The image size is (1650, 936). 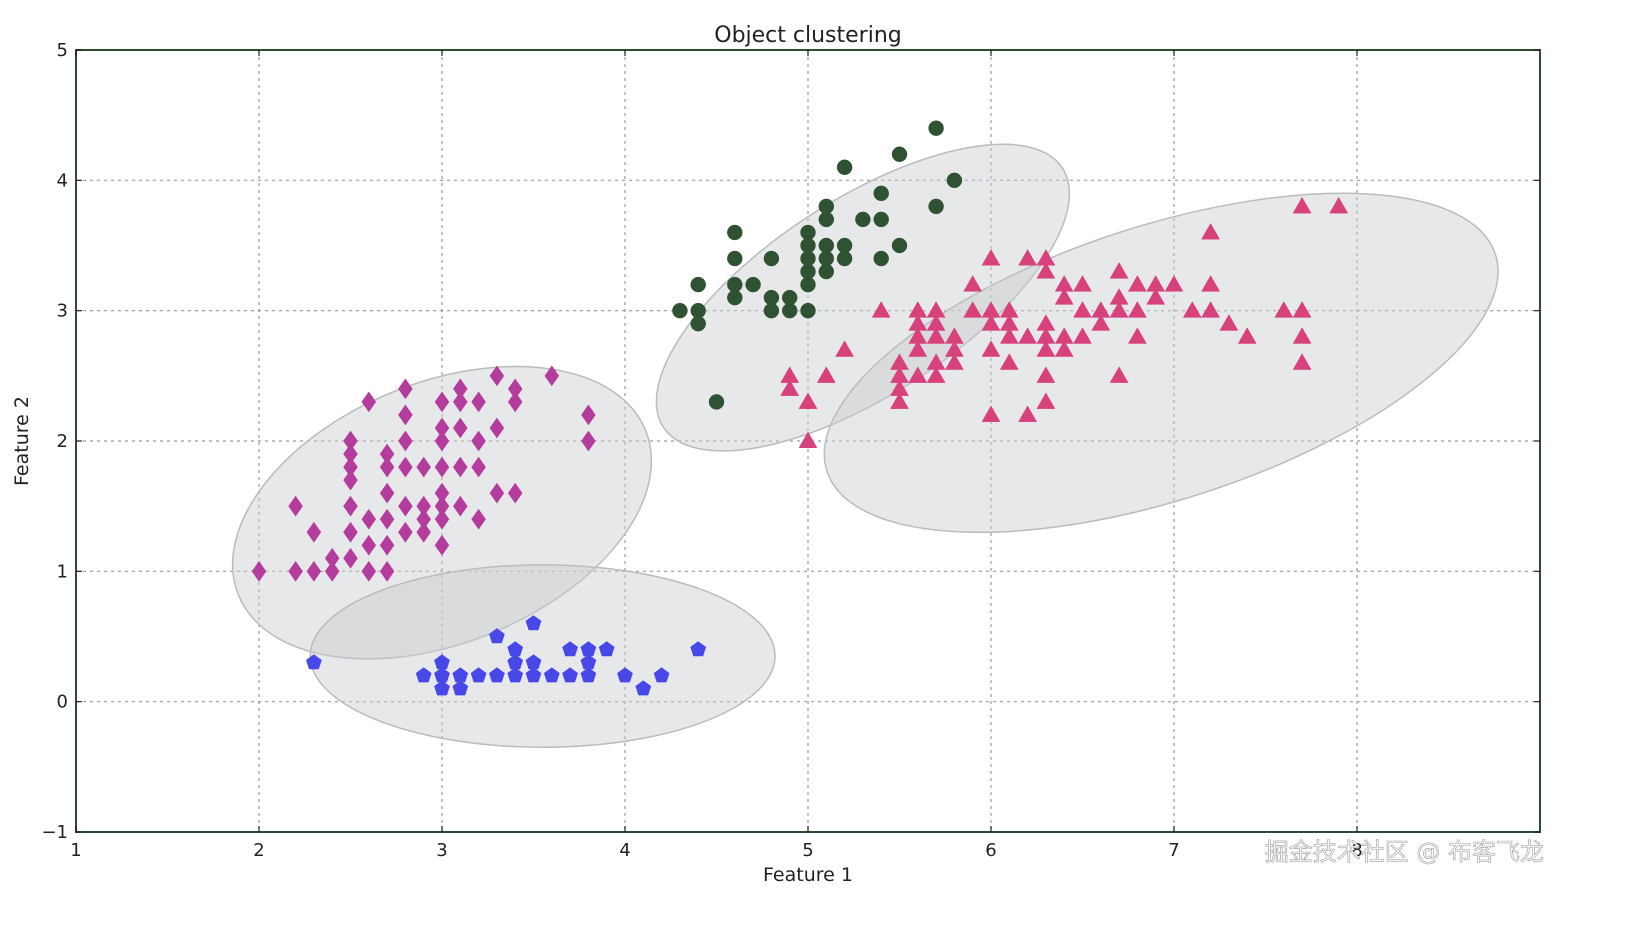 What do you see at coordinates (258, 850) in the screenshot?
I see `x-tick-label: 2` at bounding box center [258, 850].